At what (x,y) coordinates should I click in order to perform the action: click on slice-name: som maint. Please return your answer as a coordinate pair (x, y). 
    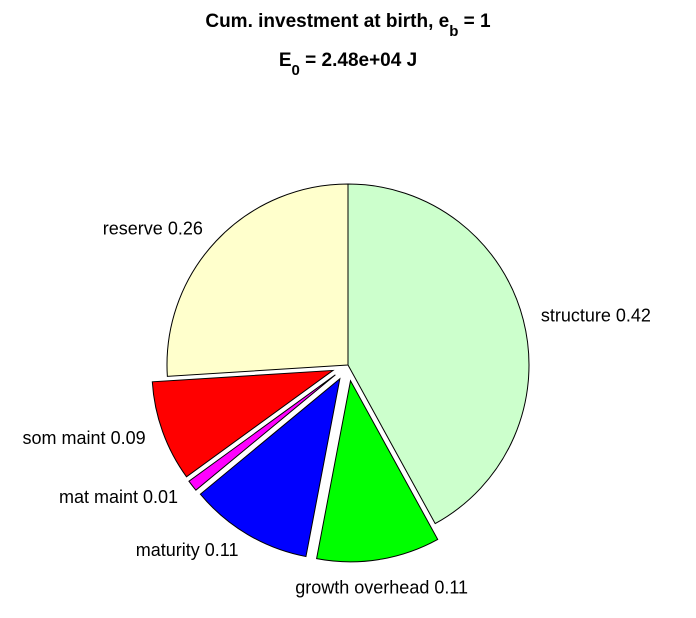
    Looking at the image, I should click on (64, 438).